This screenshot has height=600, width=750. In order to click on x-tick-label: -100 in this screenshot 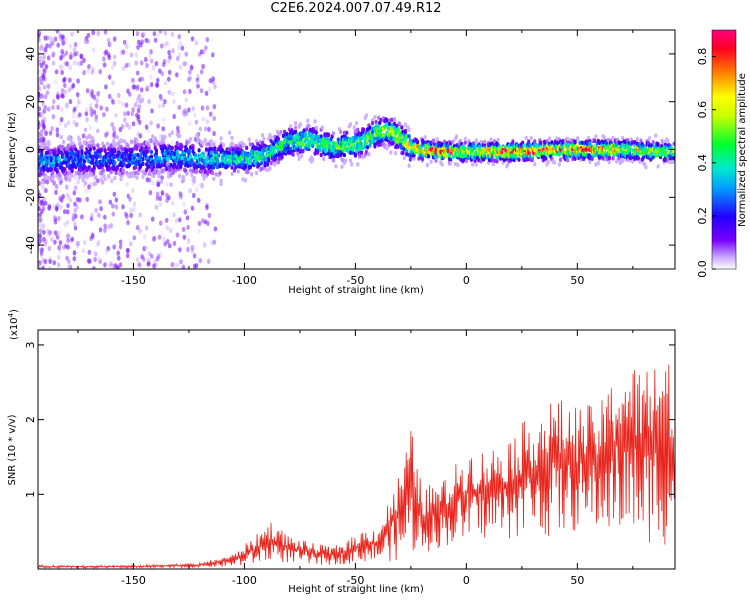, I will do `click(244, 280)`.